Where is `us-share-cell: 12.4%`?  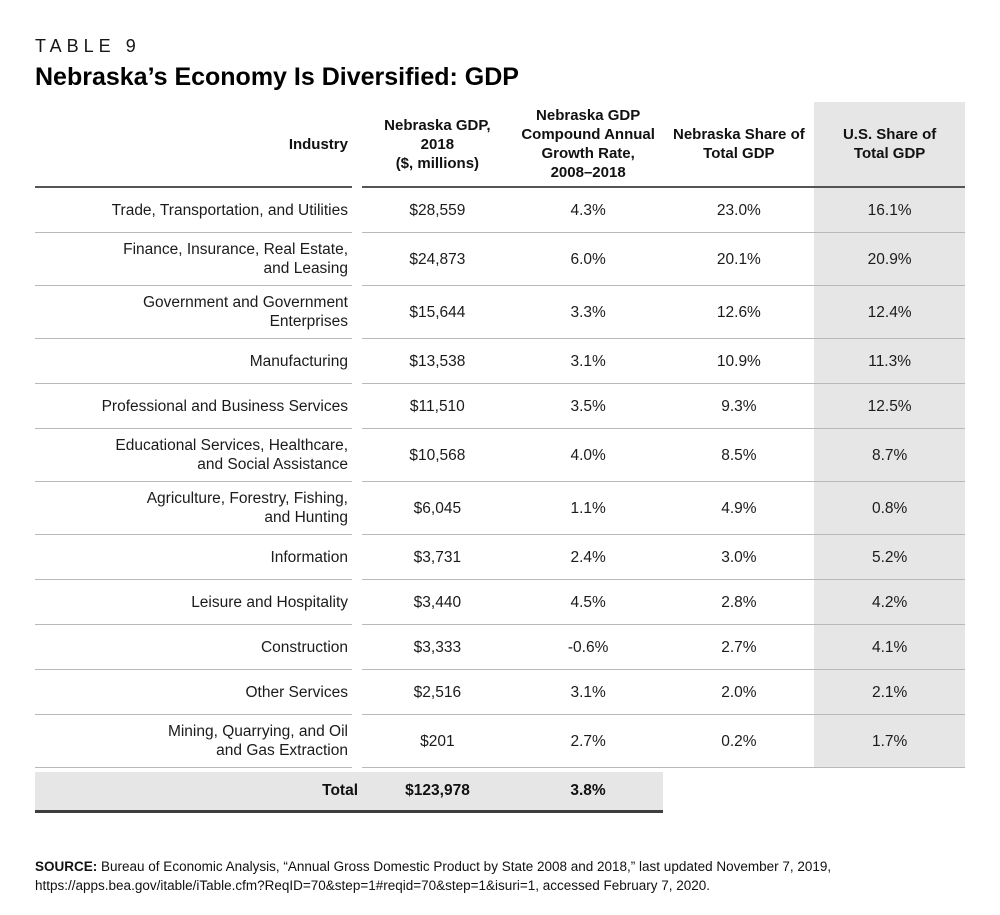 us-share-cell: 12.4% is located at coordinates (889, 312).